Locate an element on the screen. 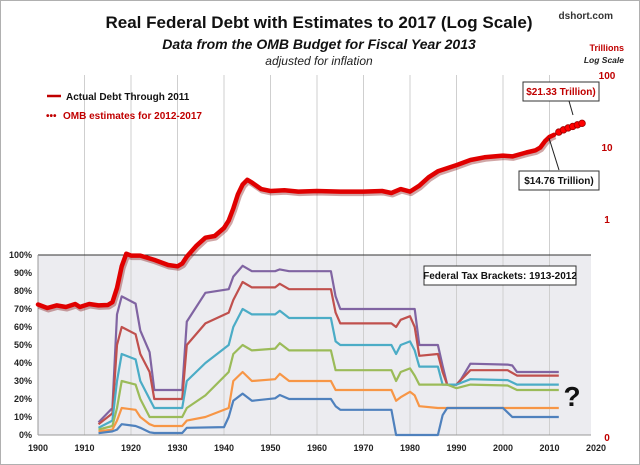 This screenshot has height=465, width=640. annotation-2011-text: $14.76 Trillion) is located at coordinates (558, 181).